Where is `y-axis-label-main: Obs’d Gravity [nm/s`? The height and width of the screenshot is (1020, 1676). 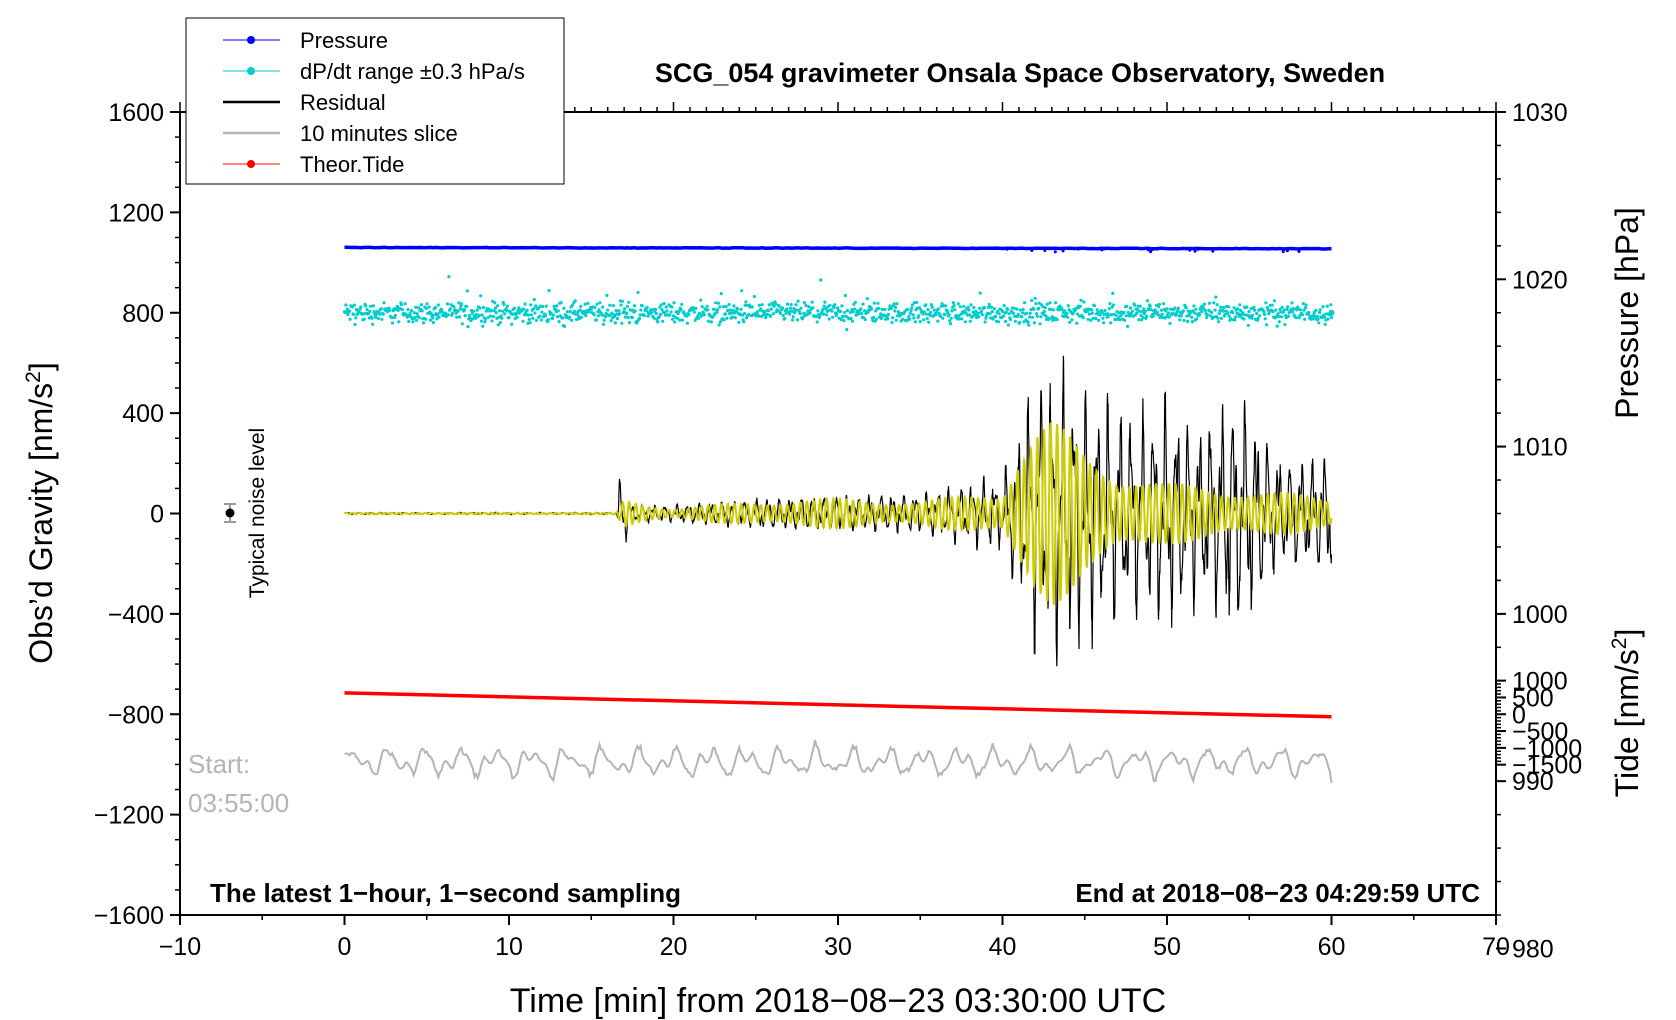 y-axis-label-main: Obs’d Gravity [nm/s is located at coordinates (41, 523).